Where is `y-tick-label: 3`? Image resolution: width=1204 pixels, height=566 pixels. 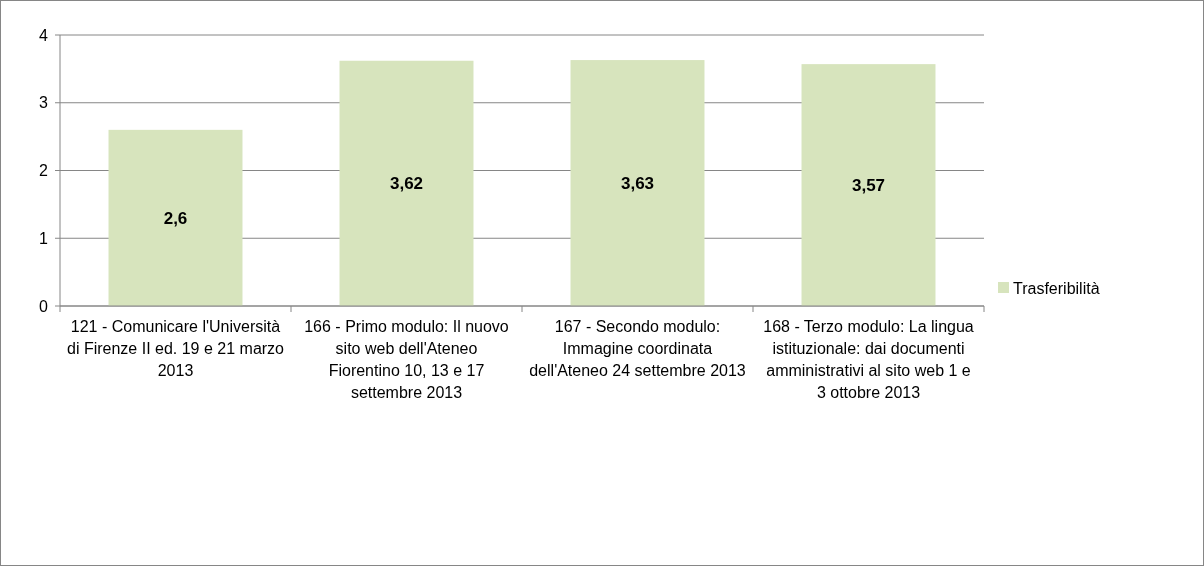
y-tick-label: 3 is located at coordinates (44, 103).